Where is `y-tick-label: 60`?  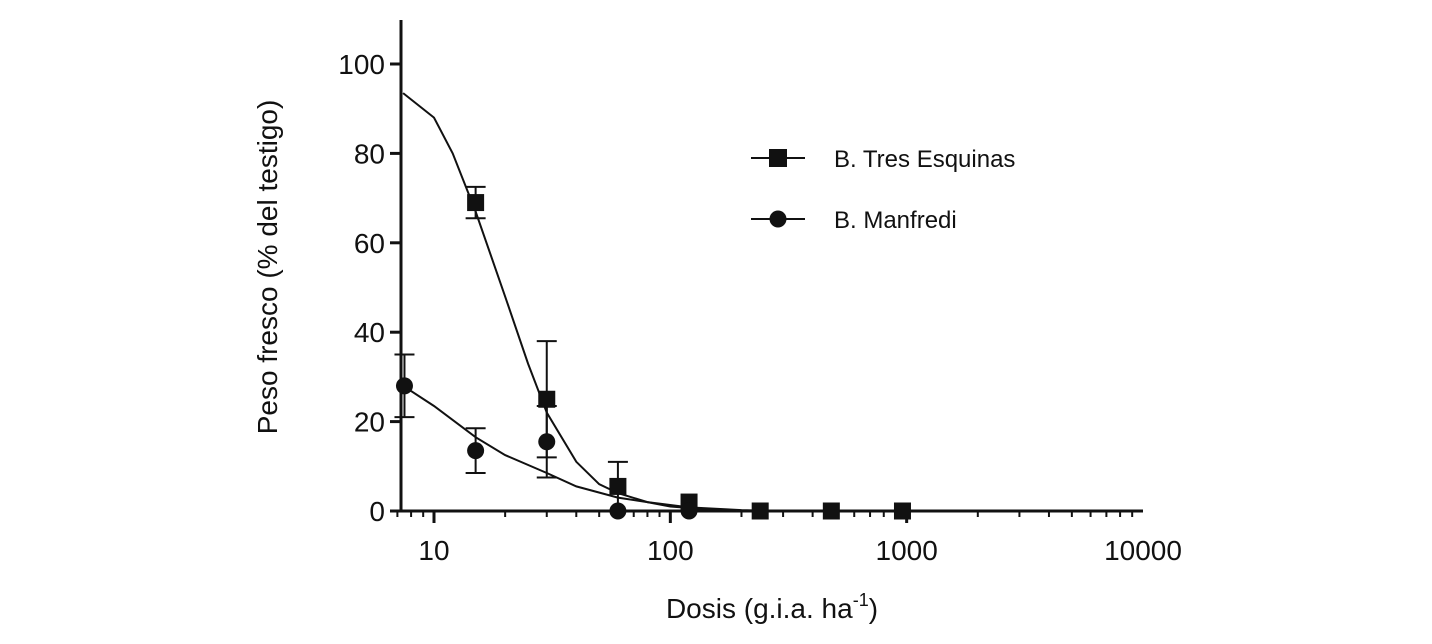
y-tick-label: 60 is located at coordinates (369, 243).